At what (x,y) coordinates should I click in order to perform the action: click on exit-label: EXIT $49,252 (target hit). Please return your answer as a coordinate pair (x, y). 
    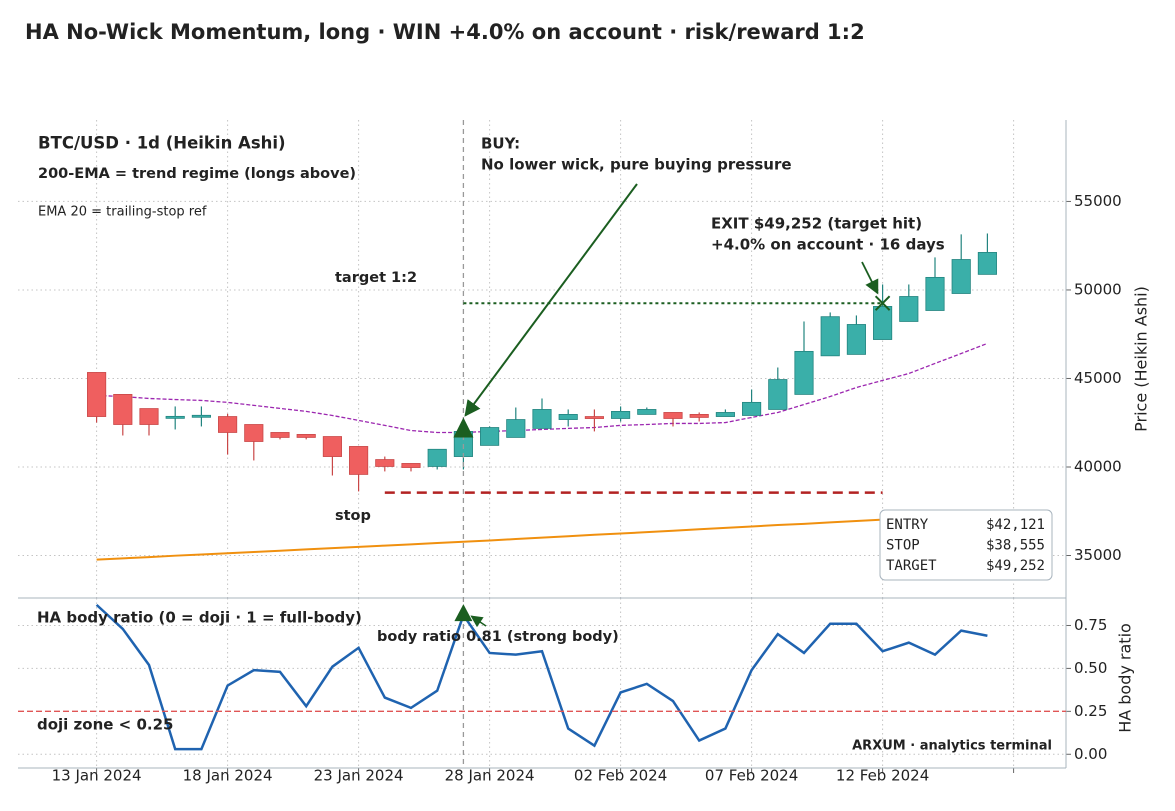
    Looking at the image, I should click on (816, 224).